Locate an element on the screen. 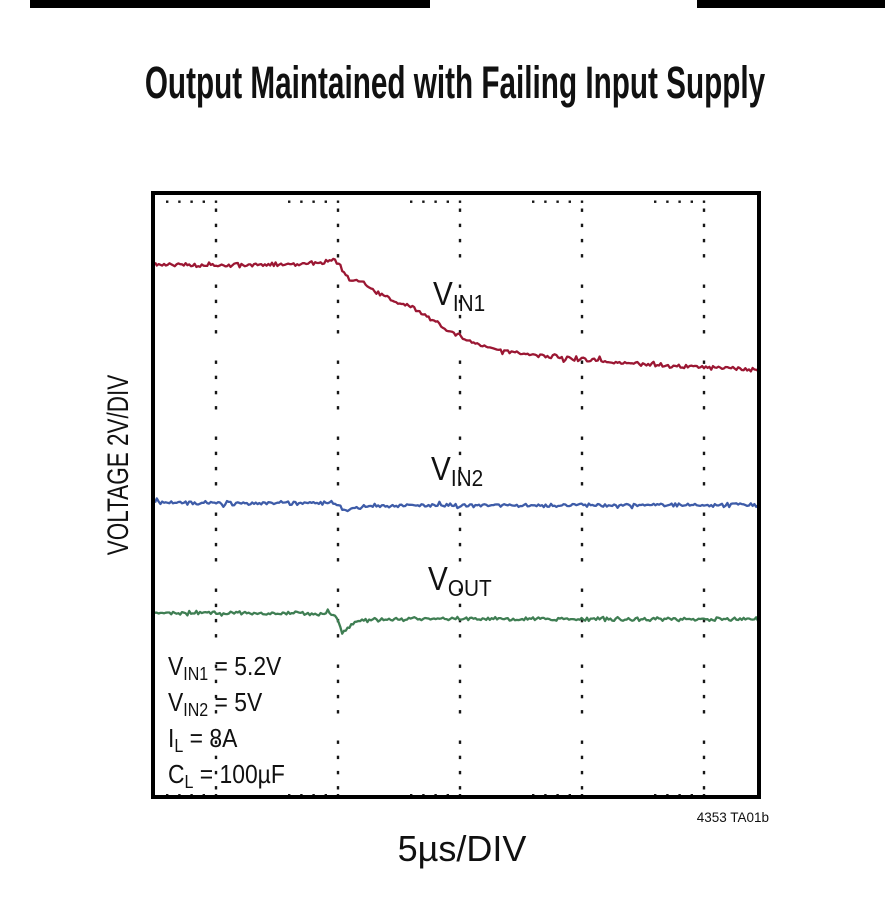  trace-vout is located at coordinates (456, 621).